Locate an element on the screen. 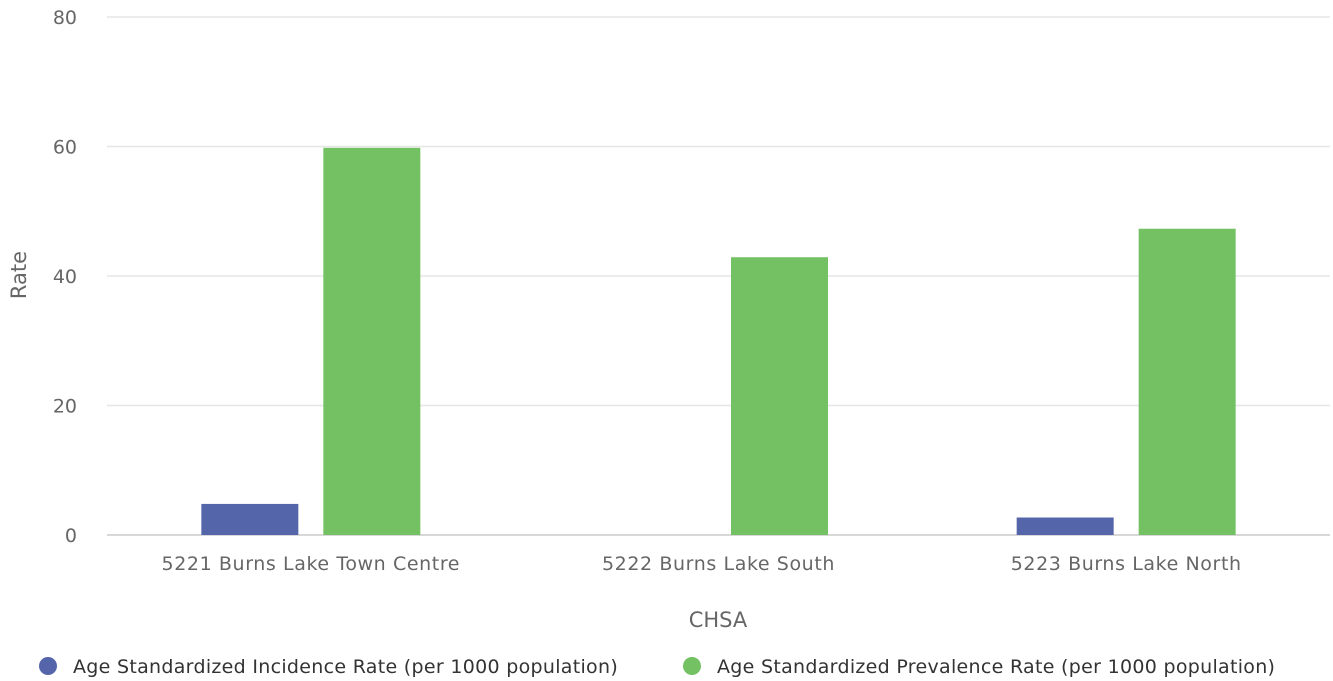  x-category-label: 5223 Burns Lake North is located at coordinates (1126, 564).